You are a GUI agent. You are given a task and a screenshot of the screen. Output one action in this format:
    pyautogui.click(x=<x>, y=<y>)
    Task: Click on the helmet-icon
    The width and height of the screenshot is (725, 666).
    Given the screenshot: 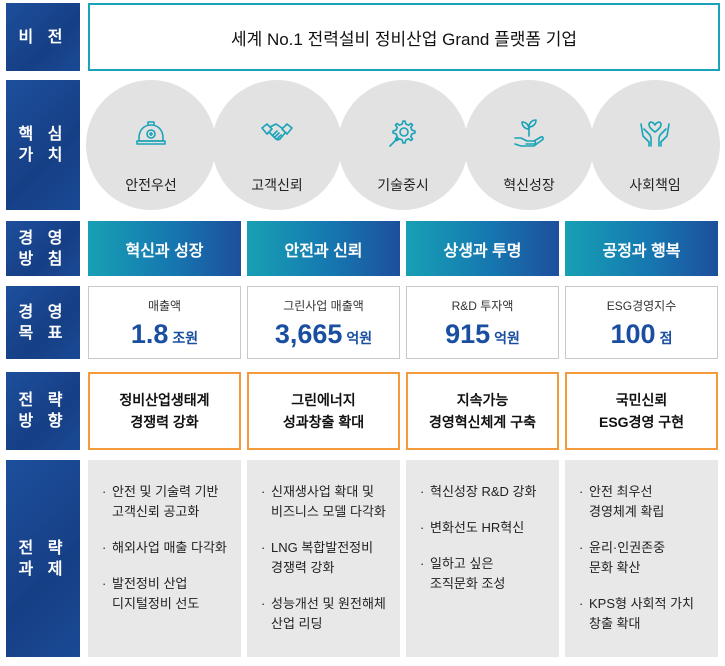 What is the action you would take?
    pyautogui.click(x=151, y=135)
    